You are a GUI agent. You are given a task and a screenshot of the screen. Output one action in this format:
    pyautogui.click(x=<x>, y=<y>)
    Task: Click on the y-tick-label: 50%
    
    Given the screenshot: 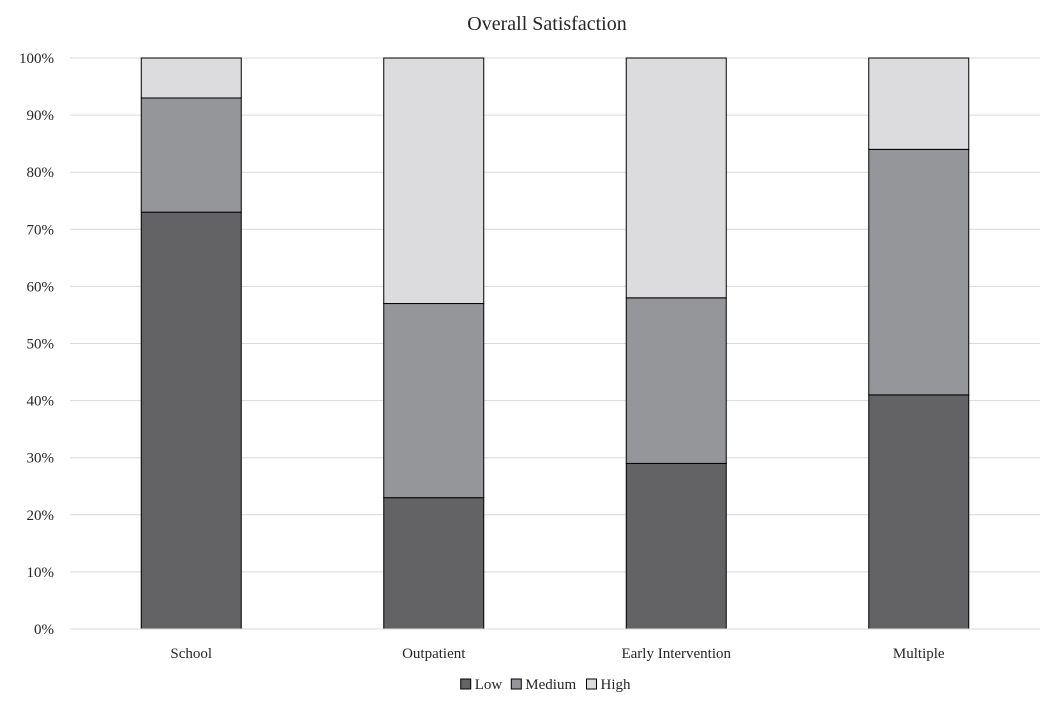 What is the action you would take?
    pyautogui.click(x=41, y=345)
    